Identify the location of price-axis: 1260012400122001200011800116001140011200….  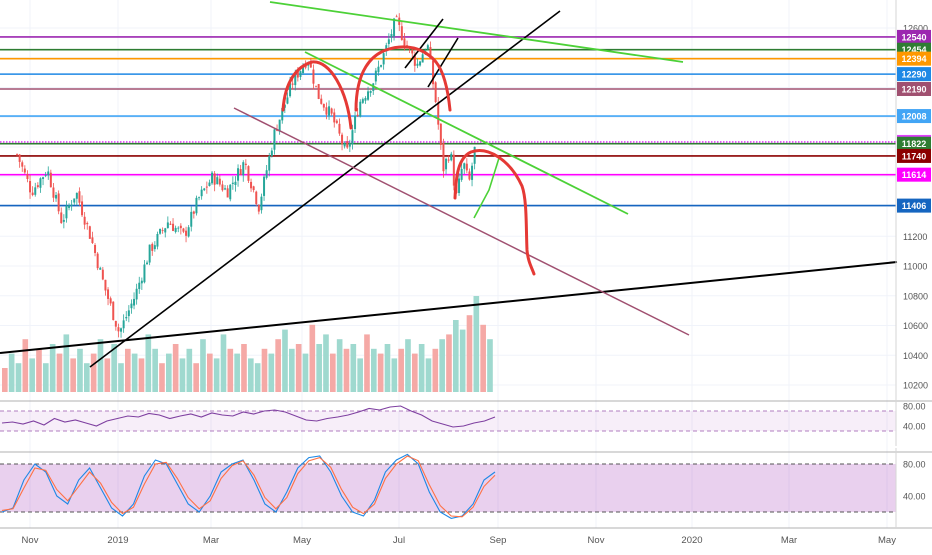
(913, 200).